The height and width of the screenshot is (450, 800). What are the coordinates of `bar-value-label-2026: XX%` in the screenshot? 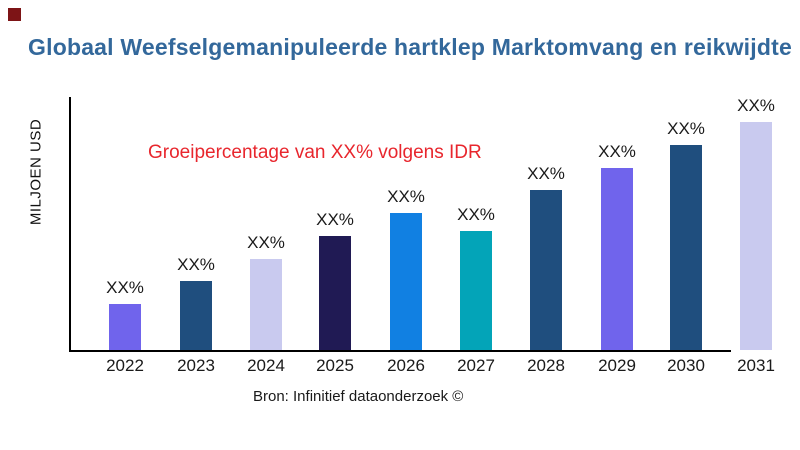 It's located at (406, 196).